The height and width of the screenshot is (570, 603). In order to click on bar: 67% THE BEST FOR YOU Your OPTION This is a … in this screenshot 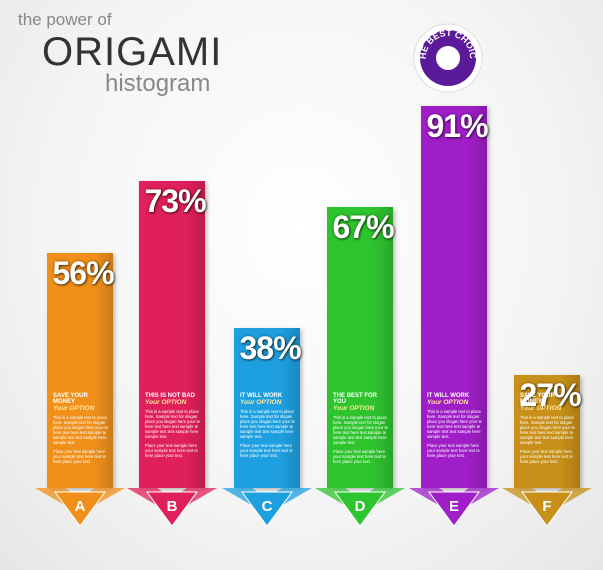, I will do `click(361, 347)`.